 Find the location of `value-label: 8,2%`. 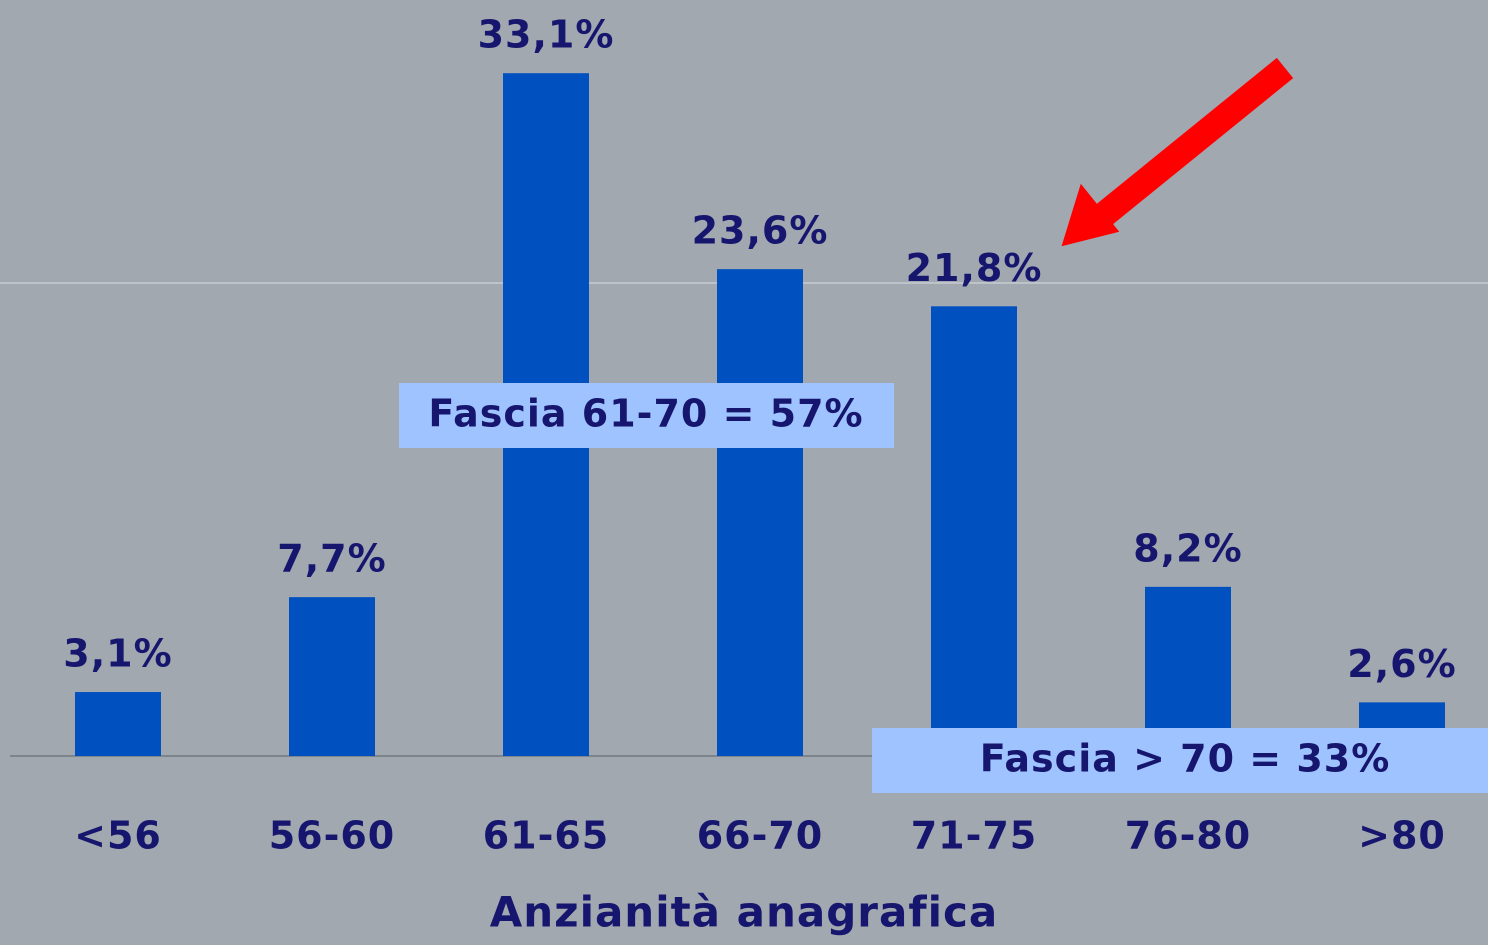

value-label: 8,2% is located at coordinates (1187, 548).